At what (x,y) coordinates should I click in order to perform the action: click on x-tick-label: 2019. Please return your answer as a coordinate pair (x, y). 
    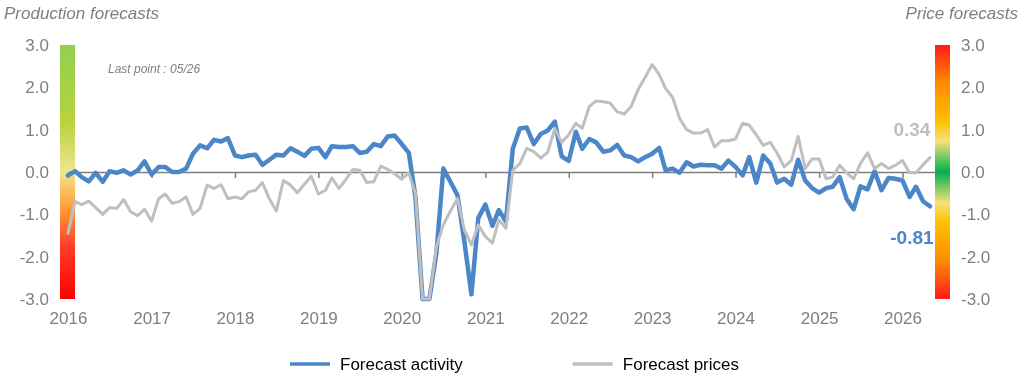
    Looking at the image, I should click on (318, 319).